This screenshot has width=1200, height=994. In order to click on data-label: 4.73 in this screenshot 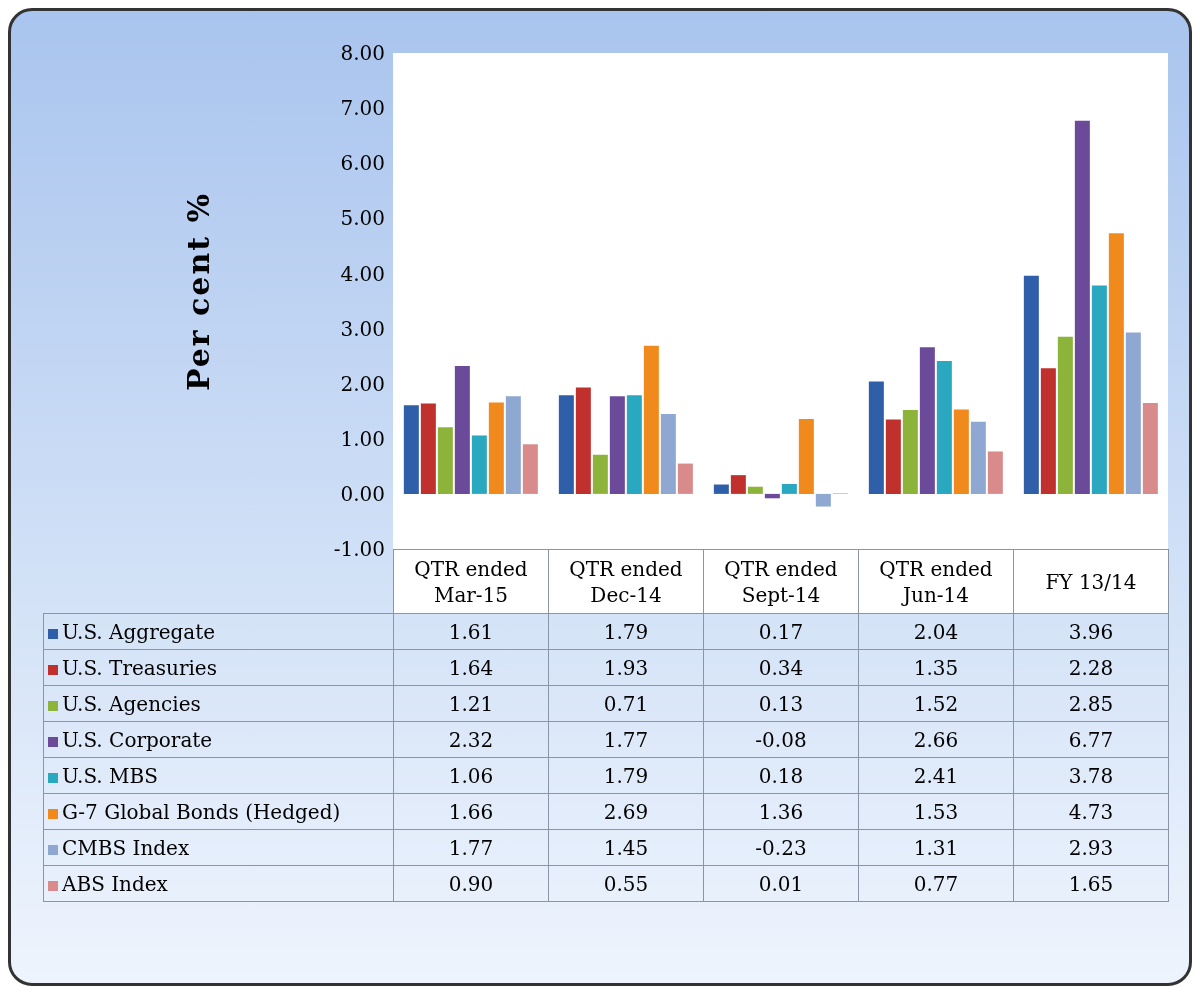, I will do `click(1091, 811)`.